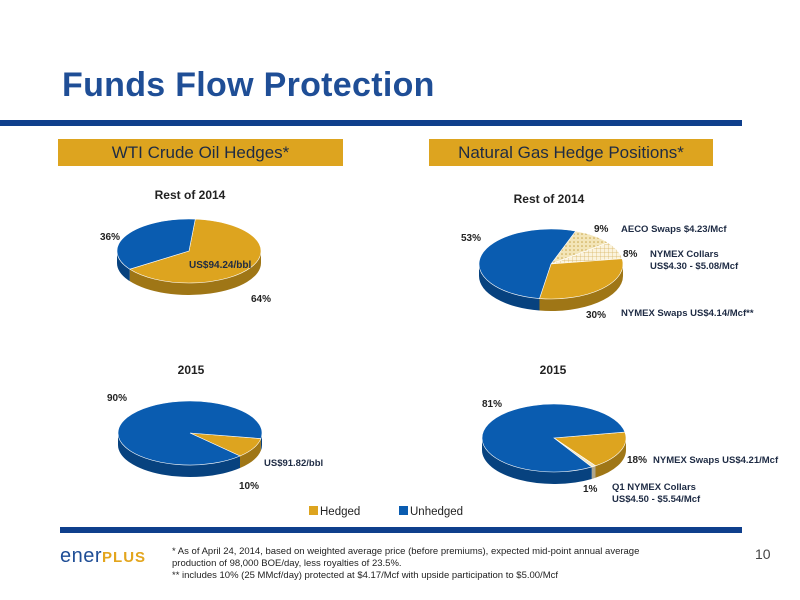  What do you see at coordinates (590, 489) in the screenshot?
I see `chart4-label-collars: 1%` at bounding box center [590, 489].